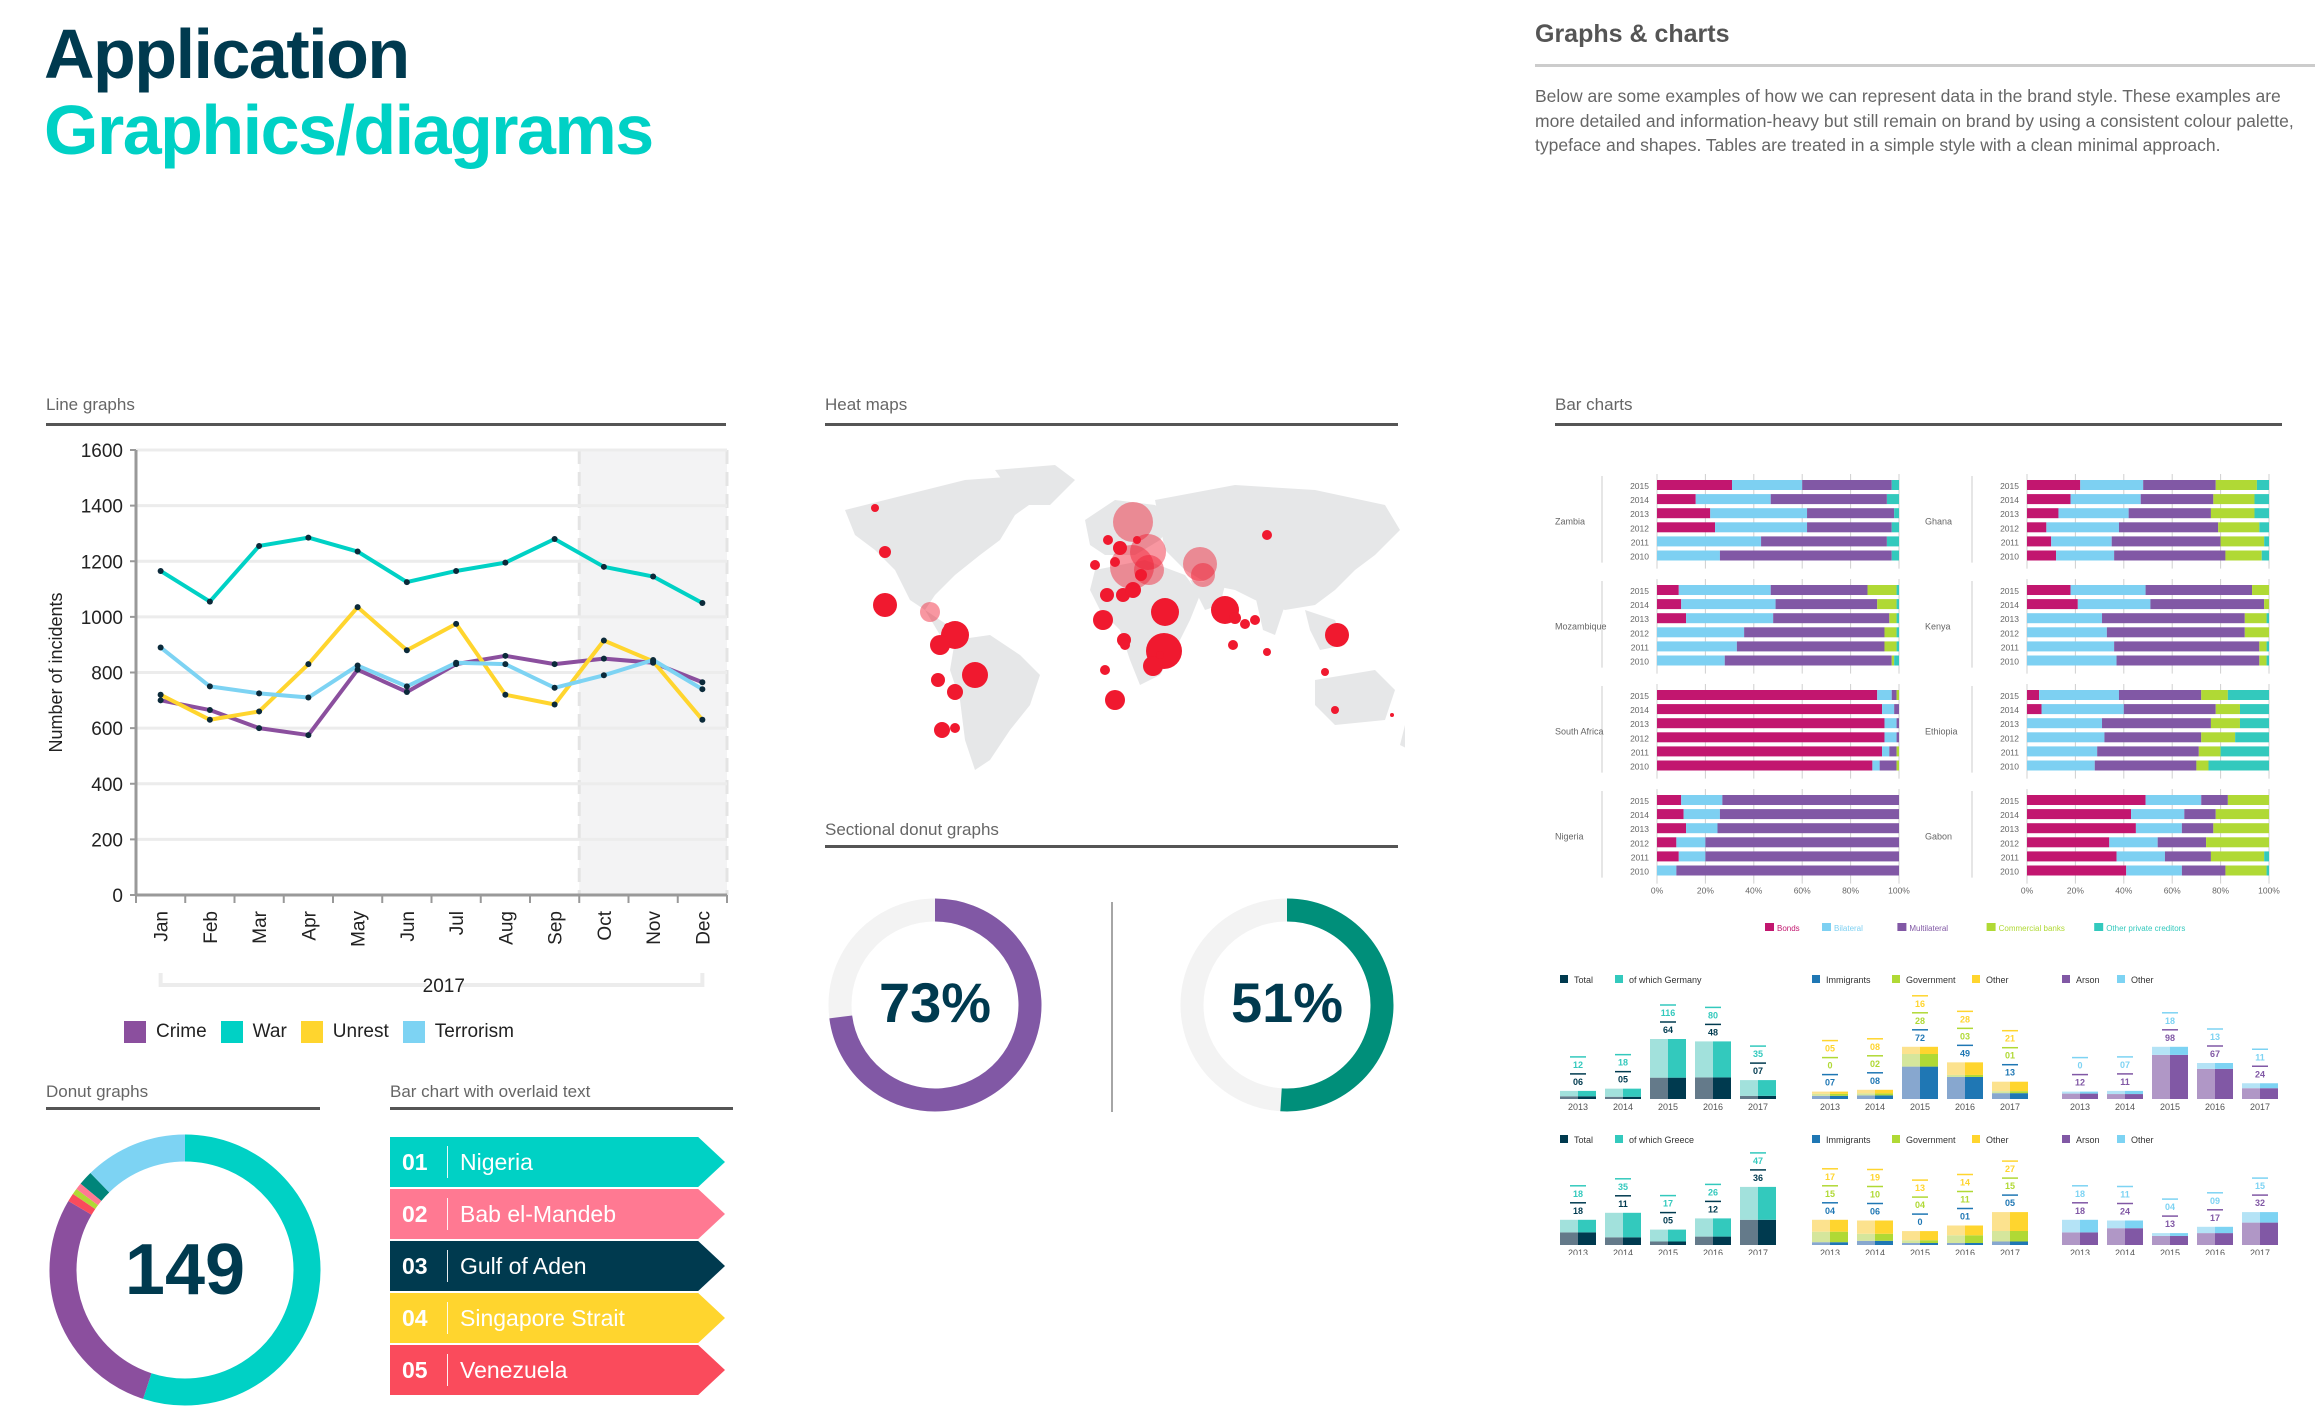 This screenshot has width=2318, height=1420. I want to click on separator, so click(447, 1318).